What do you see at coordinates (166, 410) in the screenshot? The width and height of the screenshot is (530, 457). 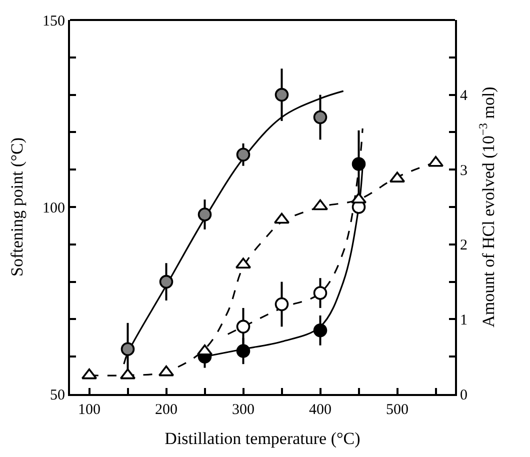 I see `x-tick-label: 200` at bounding box center [166, 410].